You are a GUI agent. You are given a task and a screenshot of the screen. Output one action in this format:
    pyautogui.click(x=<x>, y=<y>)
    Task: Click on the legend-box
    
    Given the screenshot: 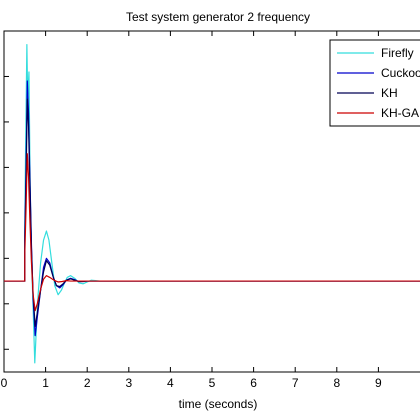 What is the action you would take?
    pyautogui.click(x=374, y=83)
    